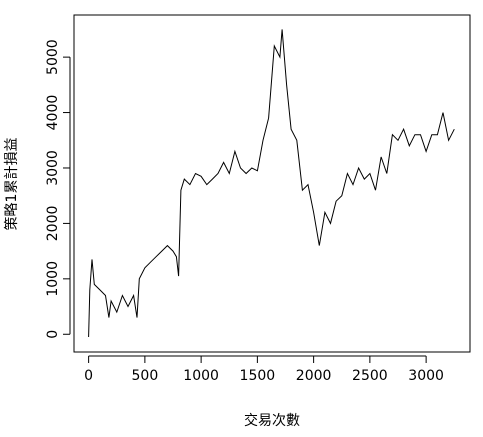 Image resolution: width=483 pixels, height=437 pixels. Describe the element at coordinates (11, 184) in the screenshot. I see `y-axis-label: 策略1累計損益` at that location.